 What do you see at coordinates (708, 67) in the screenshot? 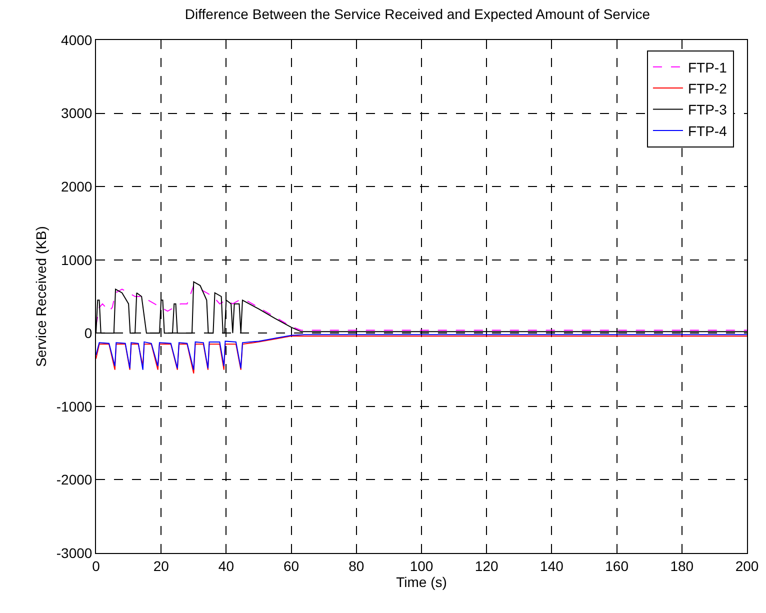
I see `legend-label: FTP-1` at bounding box center [708, 67].